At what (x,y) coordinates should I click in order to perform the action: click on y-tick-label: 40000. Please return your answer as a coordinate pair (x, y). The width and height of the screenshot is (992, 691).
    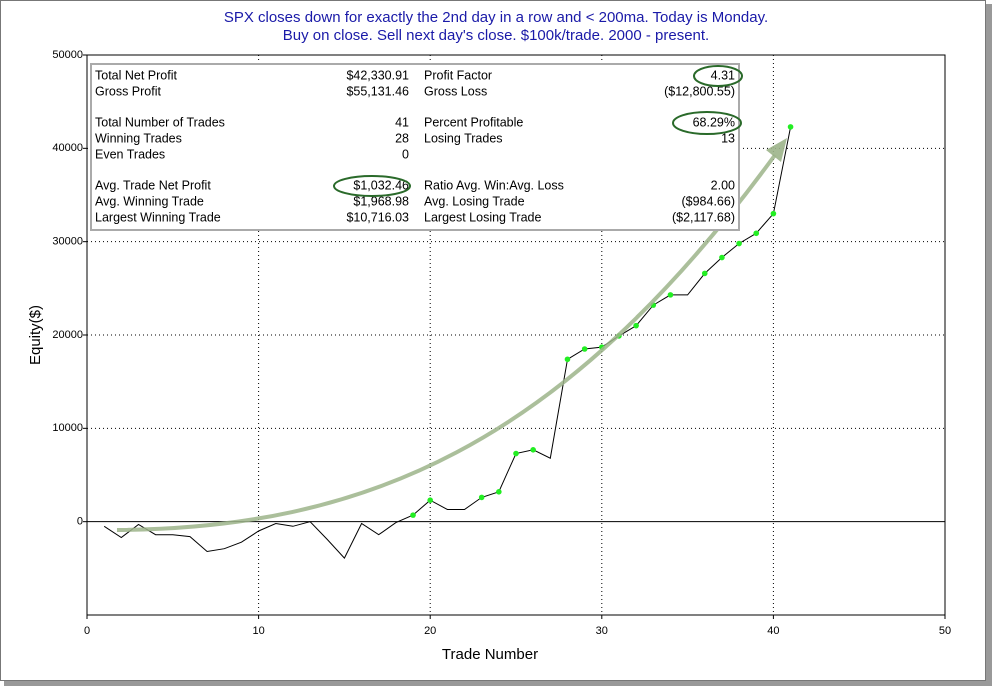
    Looking at the image, I should click on (67, 148).